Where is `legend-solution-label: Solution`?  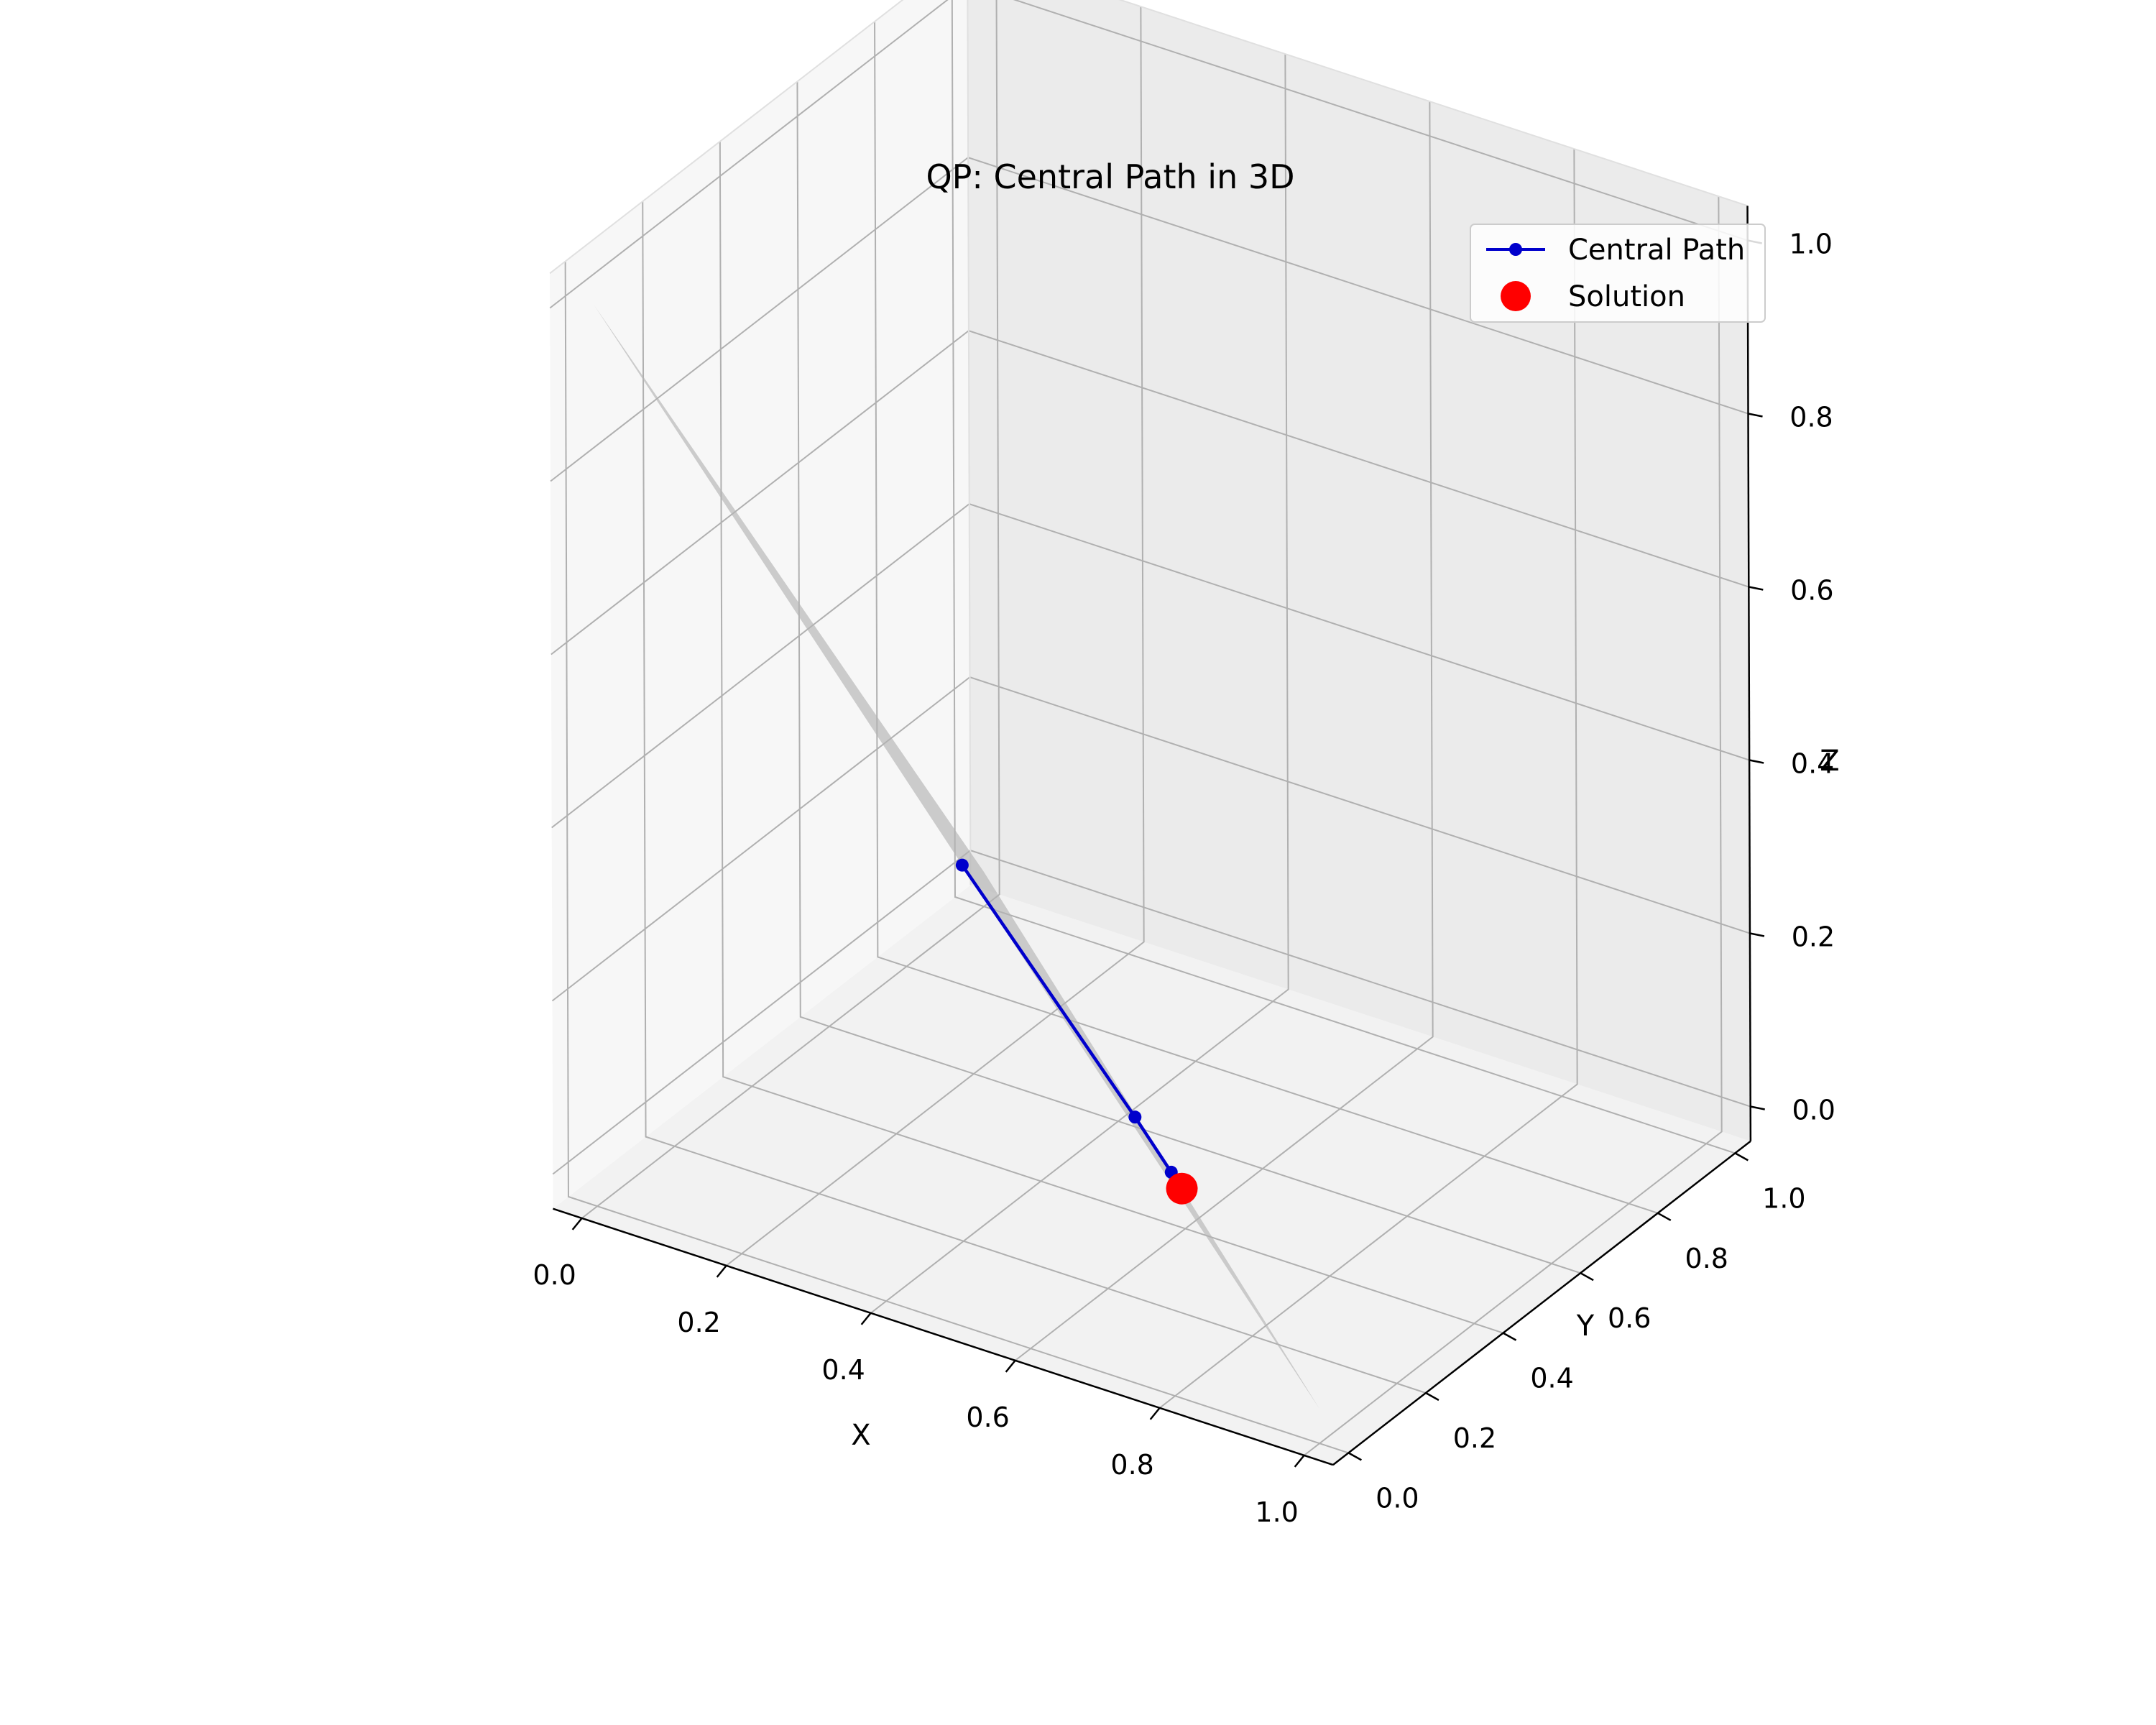 legend-solution-label: Solution is located at coordinates (1626, 296).